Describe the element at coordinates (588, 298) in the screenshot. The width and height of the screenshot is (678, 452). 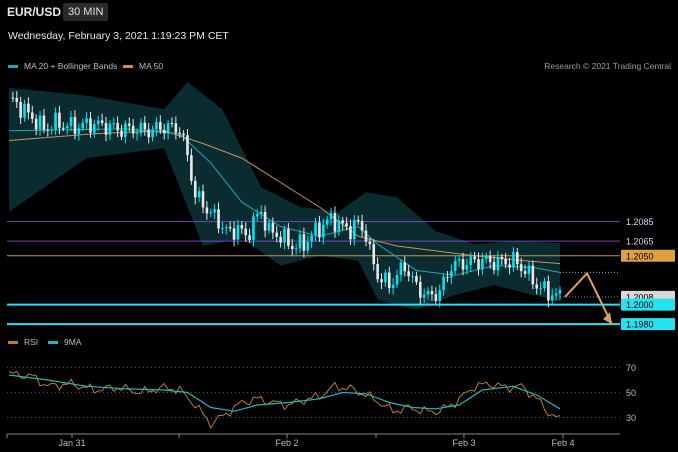
I see `forecast-path` at that location.